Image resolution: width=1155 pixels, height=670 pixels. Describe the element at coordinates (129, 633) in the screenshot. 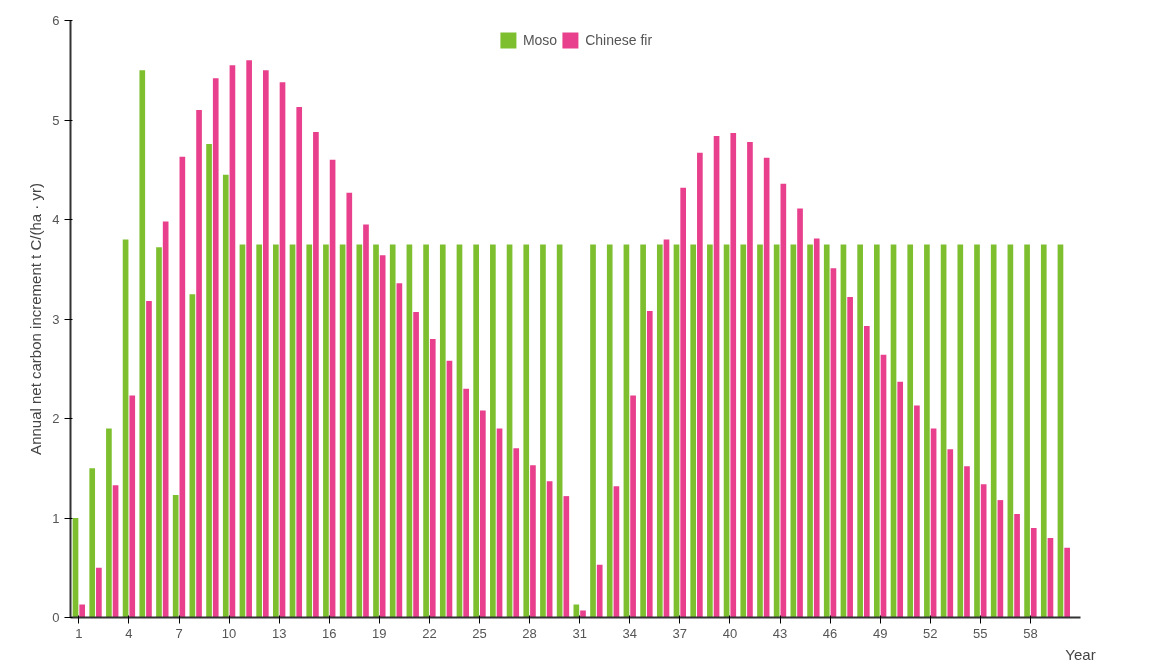

I see `x-tick-label: 4` at that location.